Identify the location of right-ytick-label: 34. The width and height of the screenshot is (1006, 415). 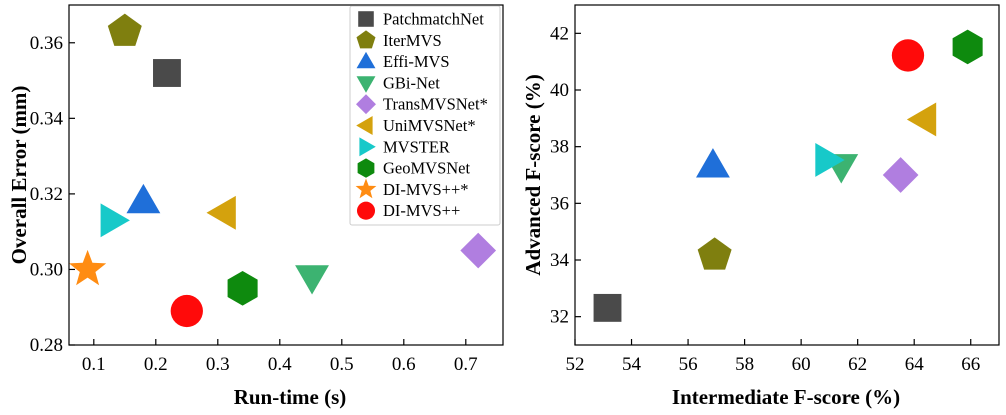
(560, 260).